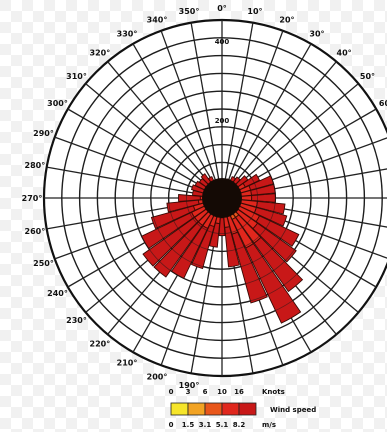 The width and height of the screenshot is (387, 432). Describe the element at coordinates (293, 410) in the screenshot. I see `legend-title: Wind speed` at that location.